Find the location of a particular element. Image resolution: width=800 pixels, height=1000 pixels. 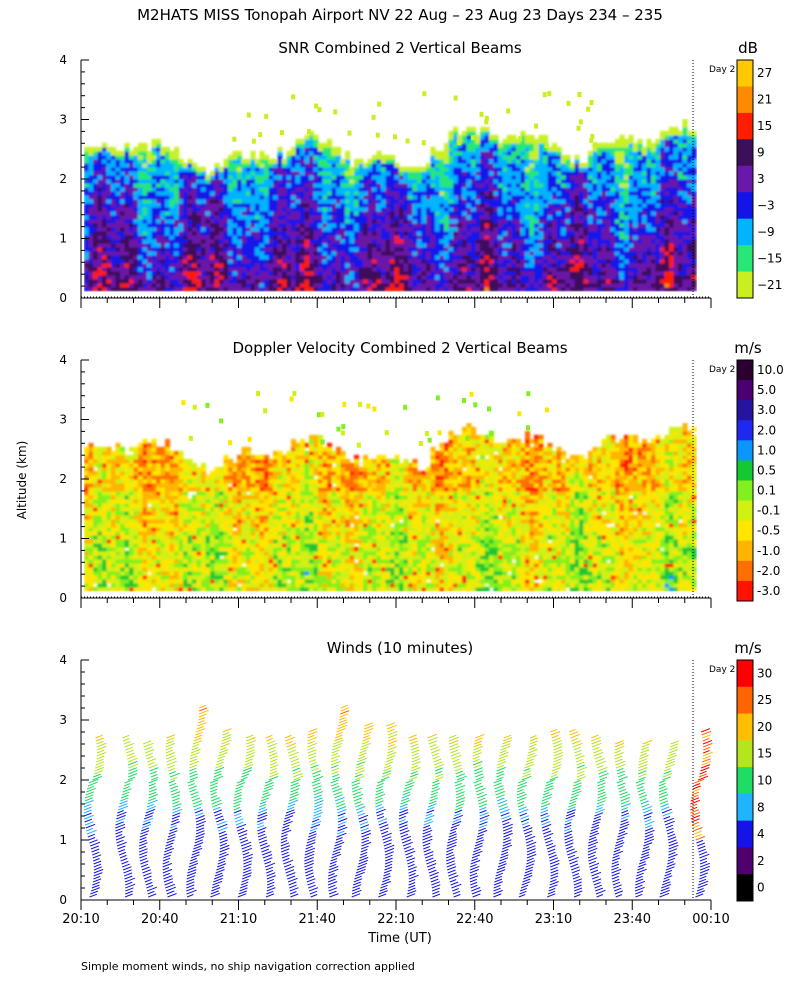

y-tick-label: 0 is located at coordinates (63, 598).